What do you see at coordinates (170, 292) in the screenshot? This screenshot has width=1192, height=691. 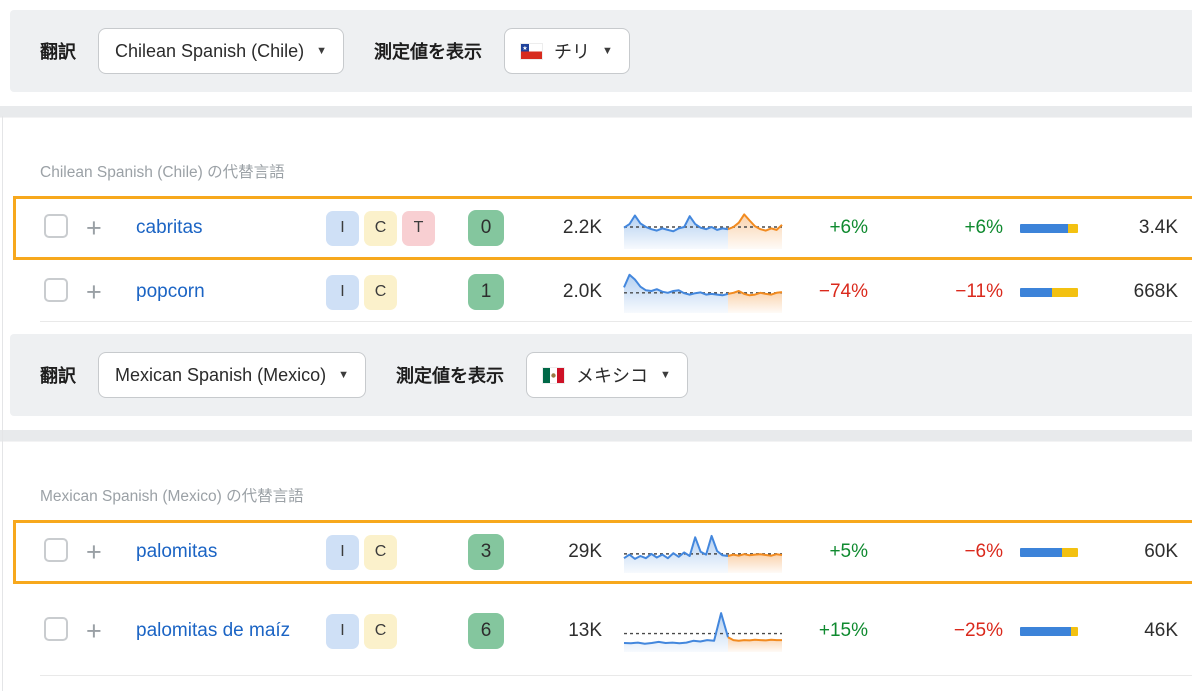 I see `keyword-link: popcorn` at bounding box center [170, 292].